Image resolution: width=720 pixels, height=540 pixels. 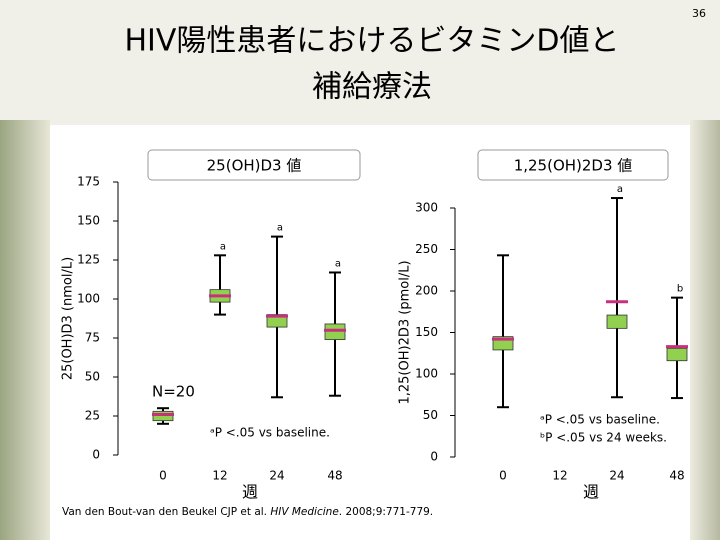 What do you see at coordinates (173, 392) in the screenshot?
I see `annotation: N=20` at bounding box center [173, 392].